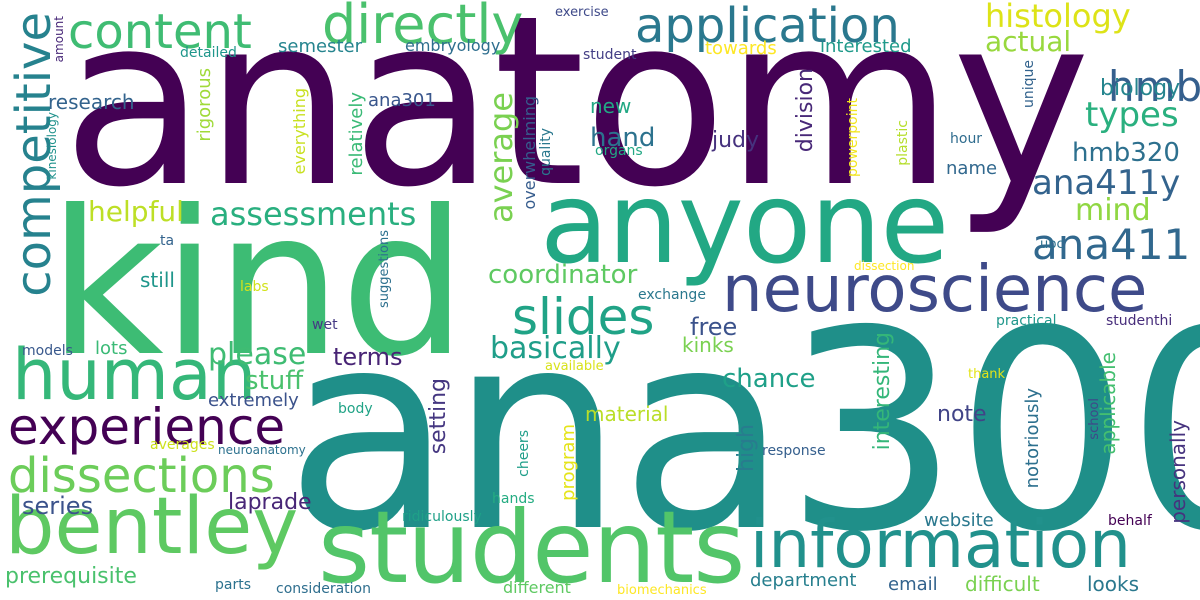 This screenshot has height=600, width=1200. What do you see at coordinates (882, 391) in the screenshot?
I see `word-interesting: interesting` at bounding box center [882, 391].